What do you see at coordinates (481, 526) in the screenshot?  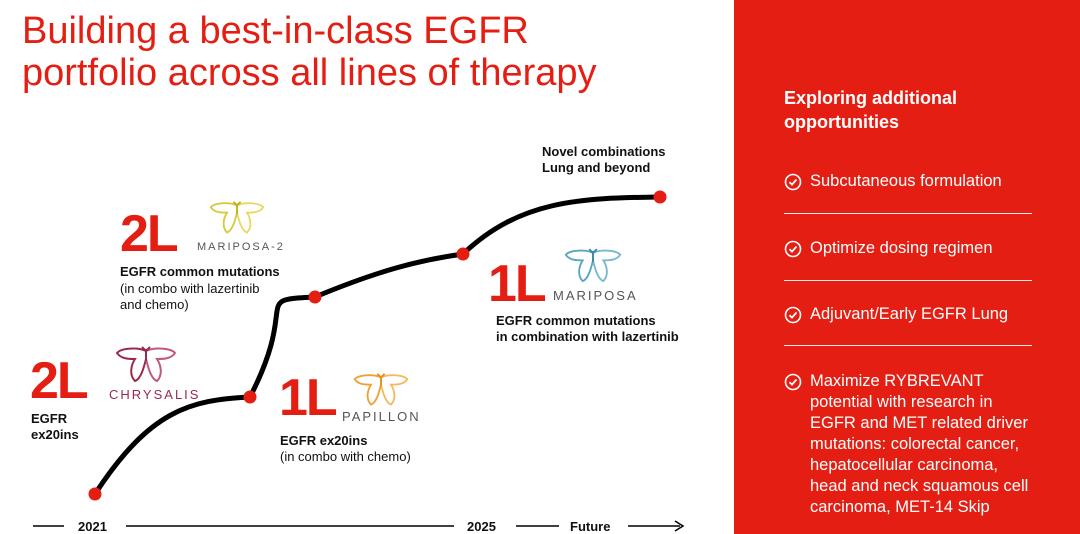 I see `timeline-mid-label: 2025` at bounding box center [481, 526].